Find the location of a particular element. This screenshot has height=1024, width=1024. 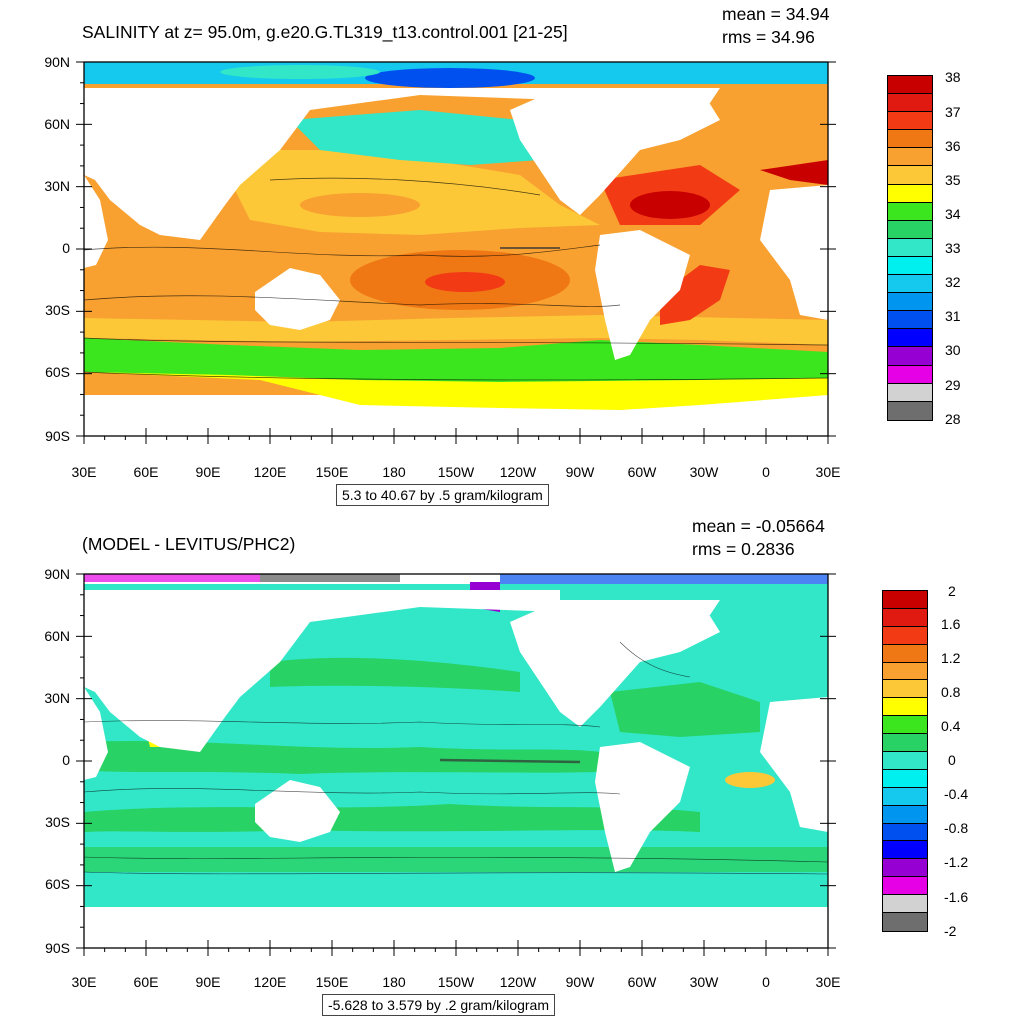

colorbar-label: -0.8 is located at coordinates (956, 828).